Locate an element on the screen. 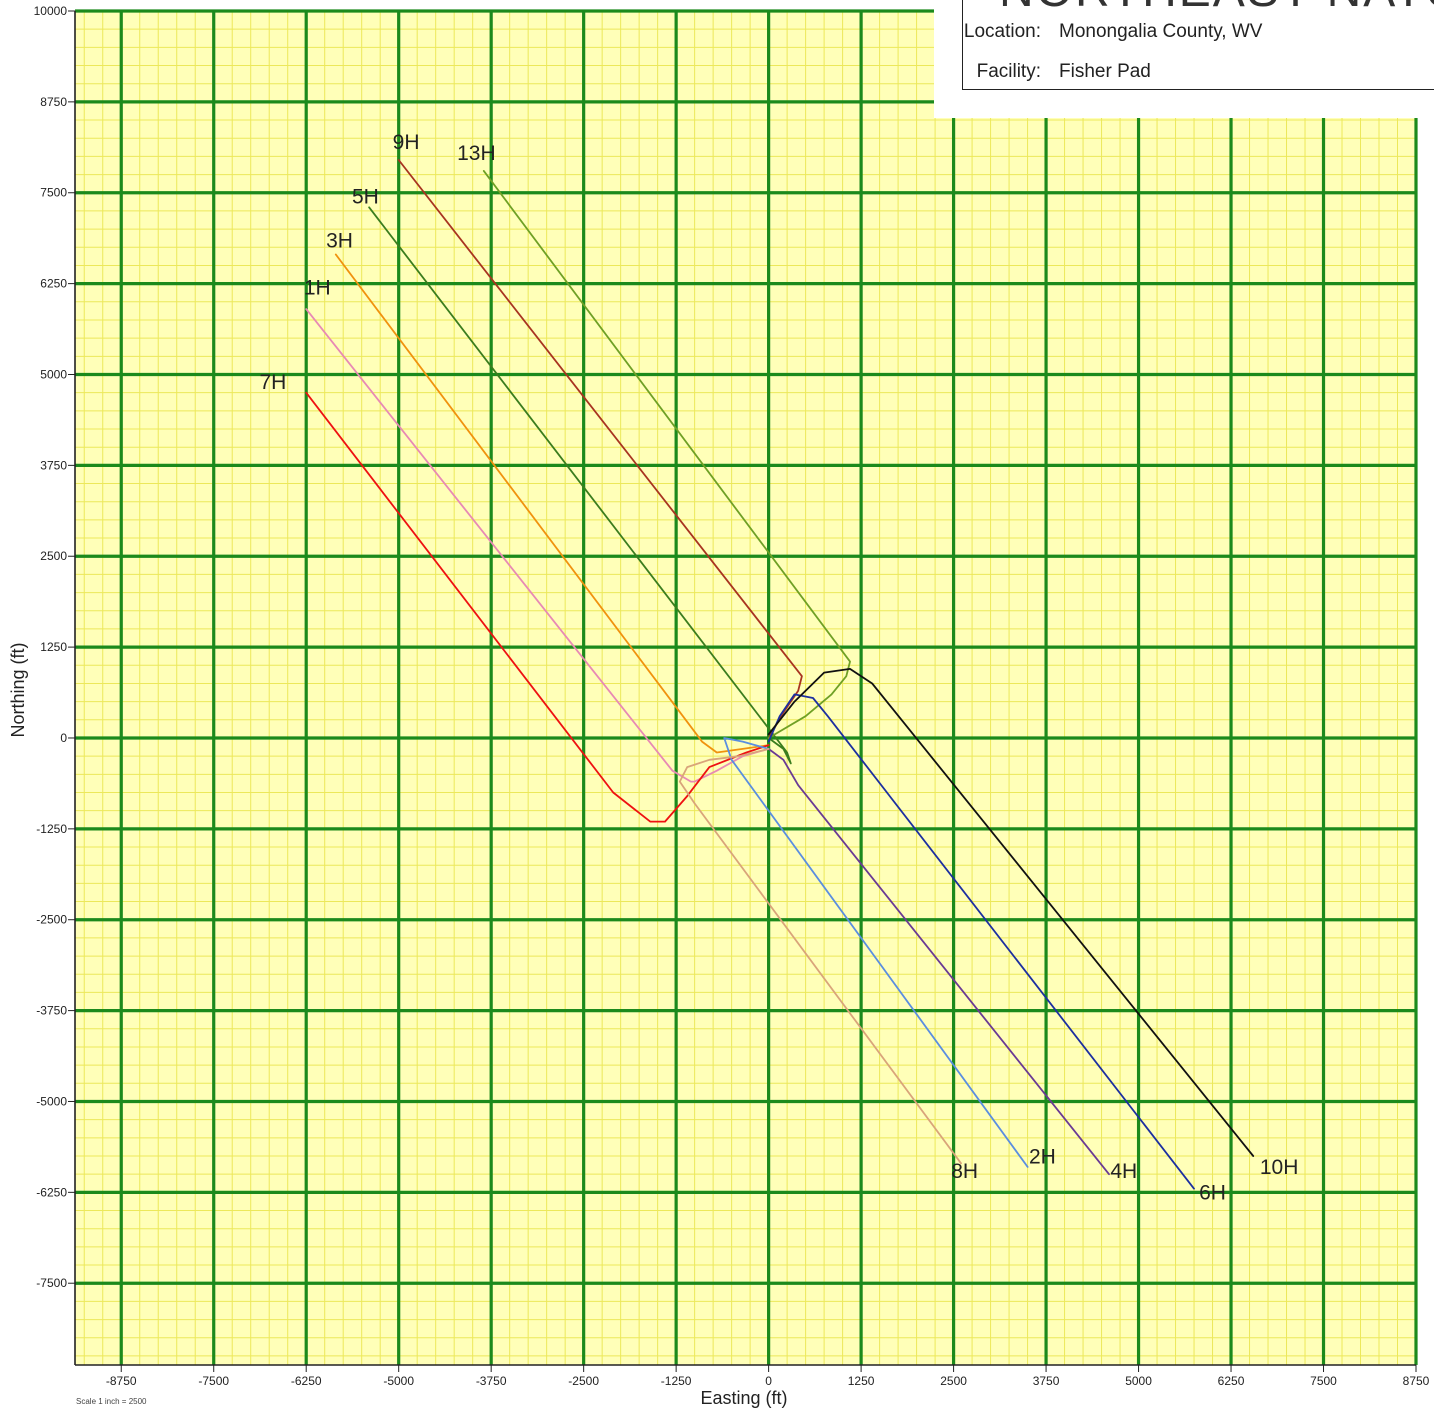  y-tick-label: 8750 is located at coordinates (53, 102).